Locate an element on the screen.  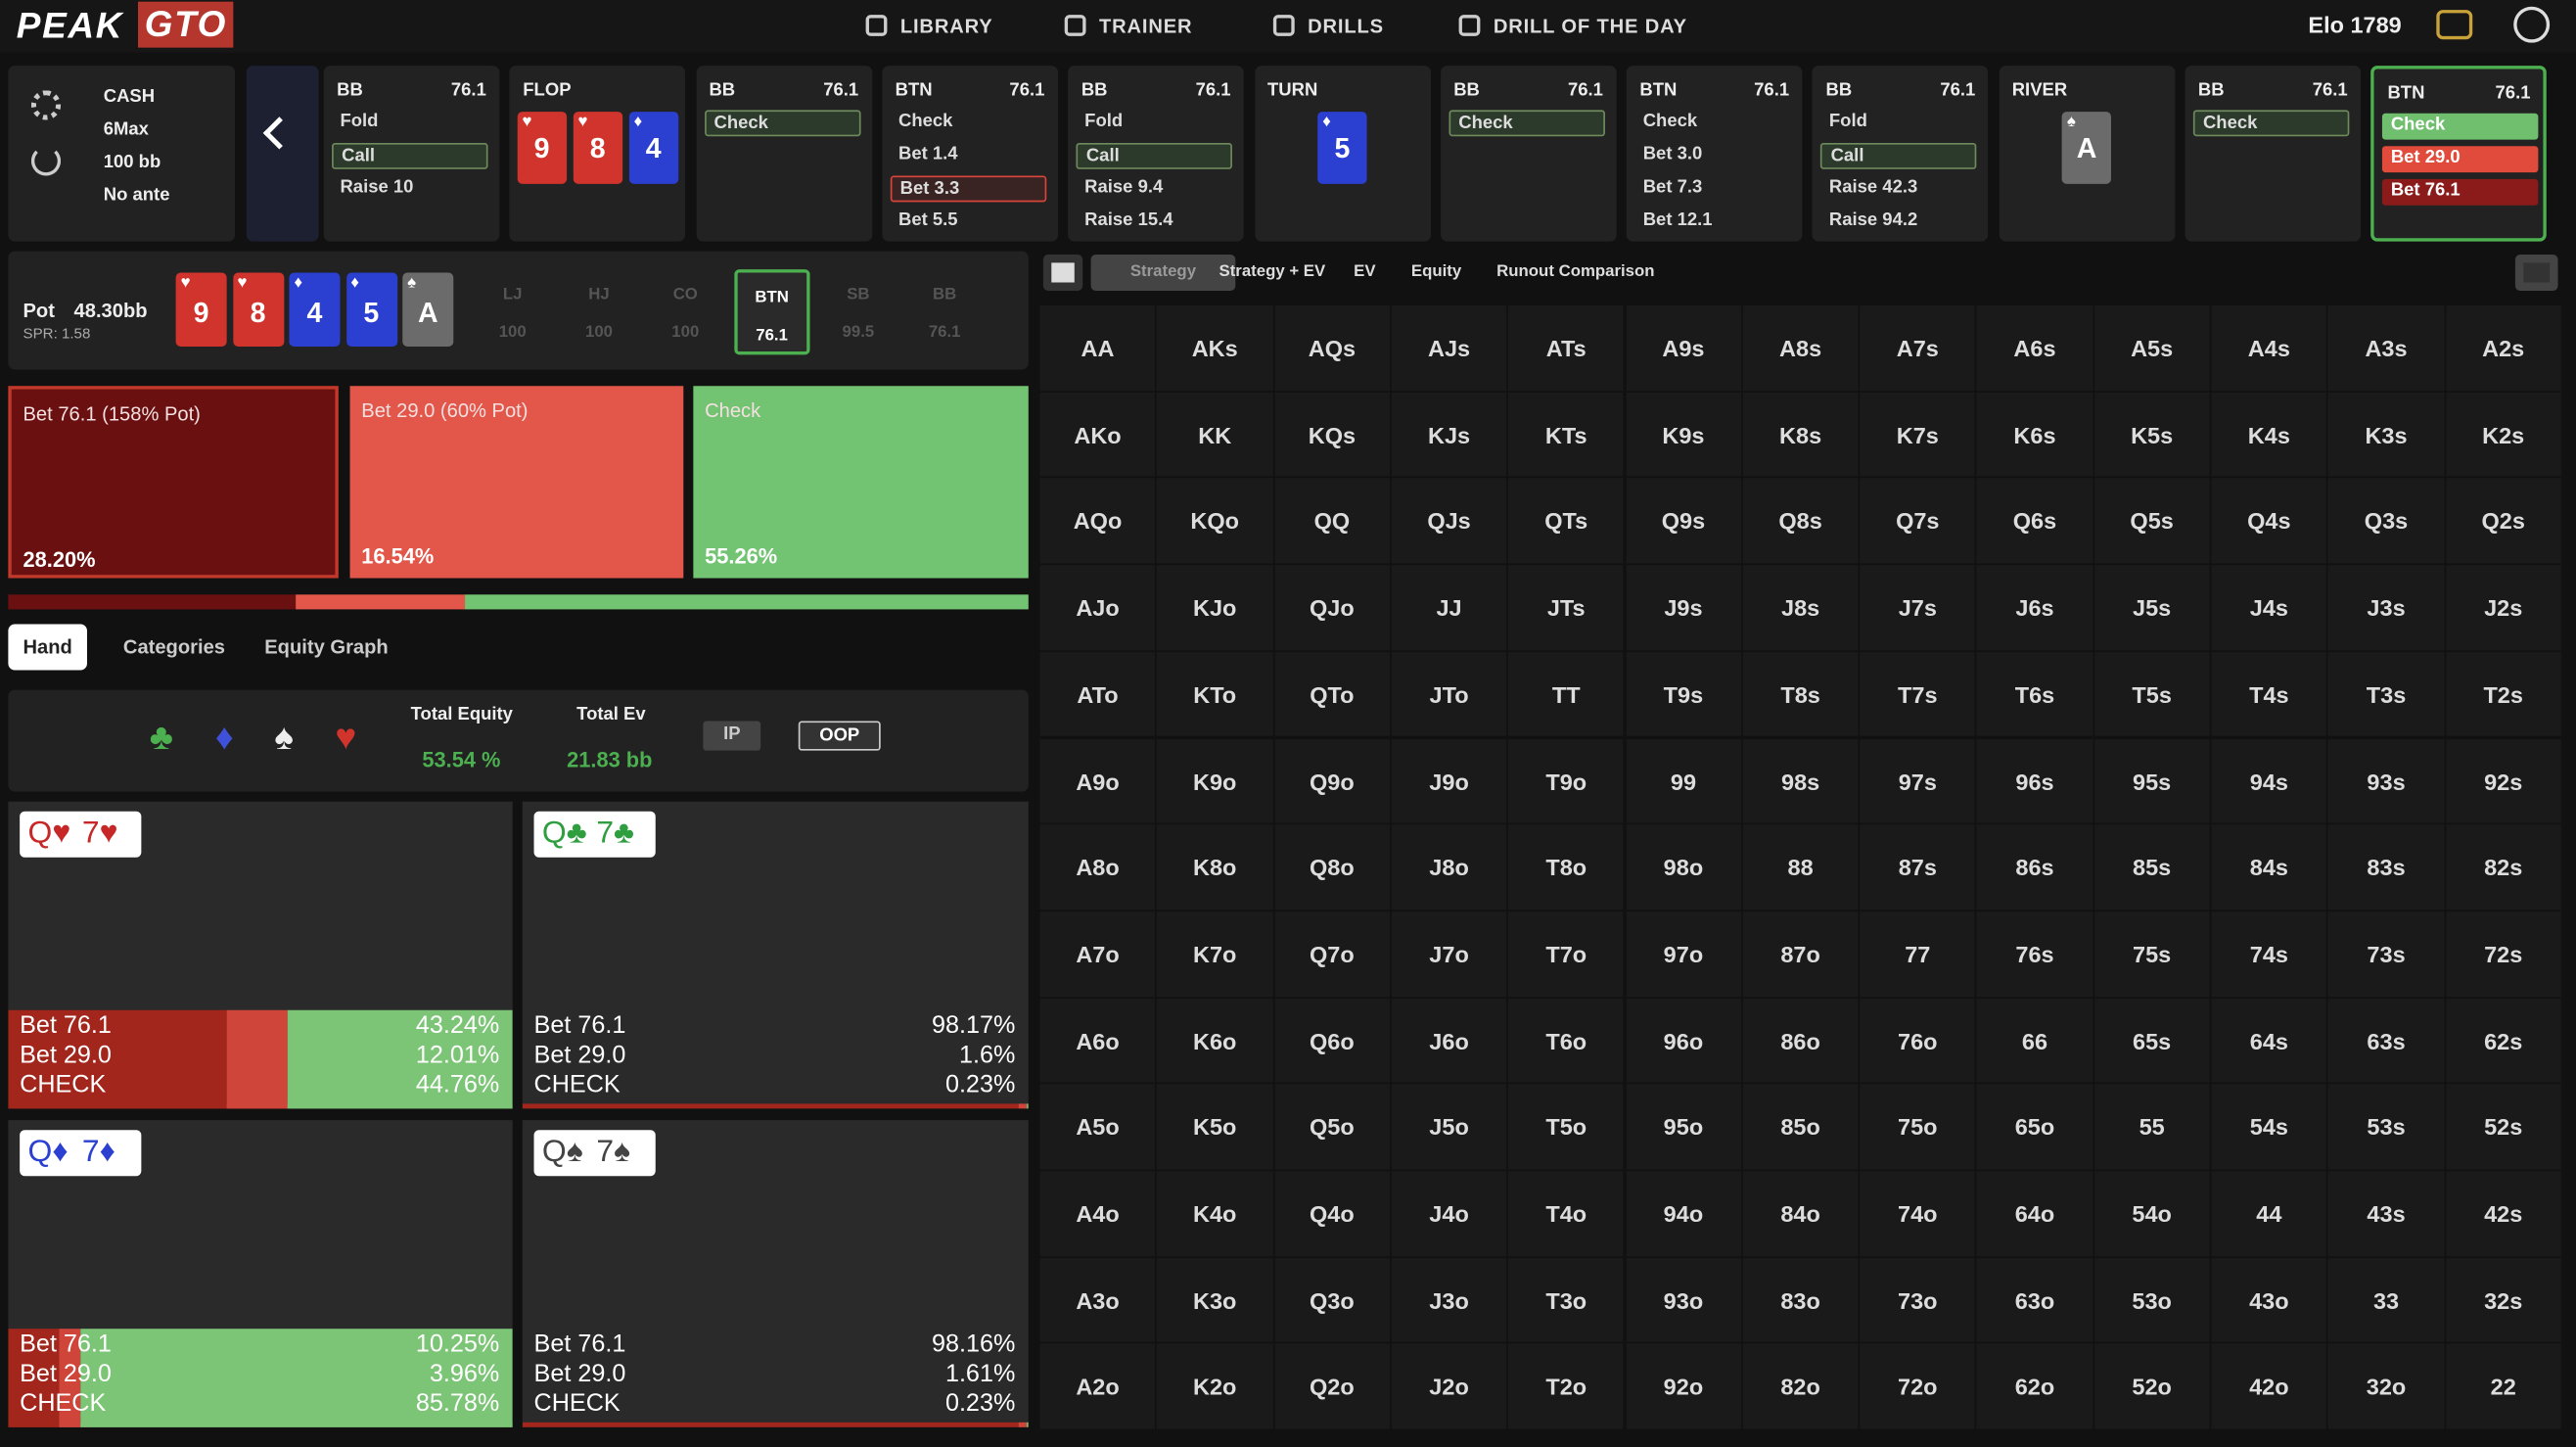
hand-cell: 77 is located at coordinates (1918, 953).